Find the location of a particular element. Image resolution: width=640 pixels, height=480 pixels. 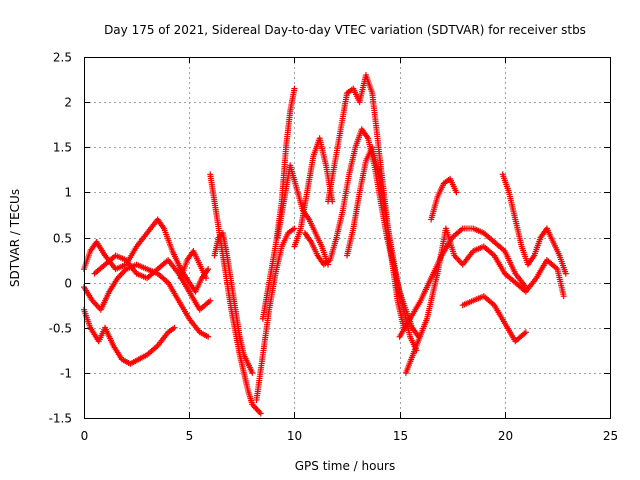

y-tick-label: -1.5 is located at coordinates (60, 419).